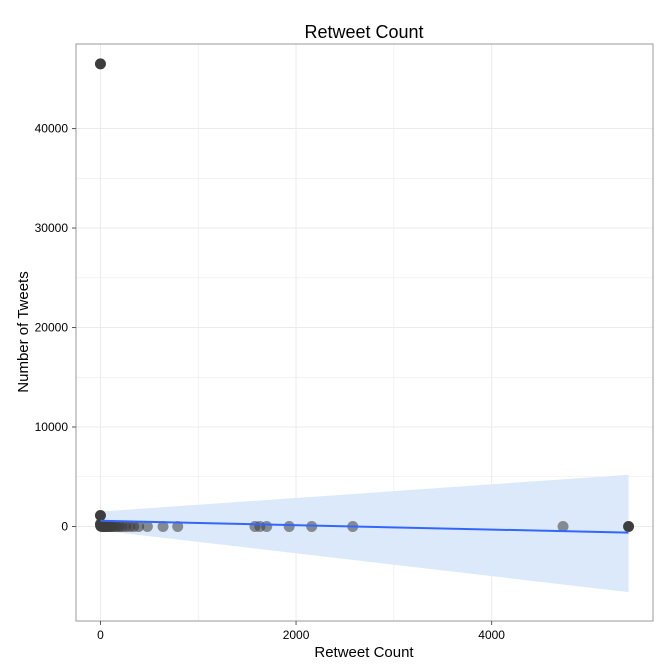 This screenshot has height=672, width=672. Describe the element at coordinates (23, 331) in the screenshot. I see `y-axis-title: Number of Tweets` at that location.